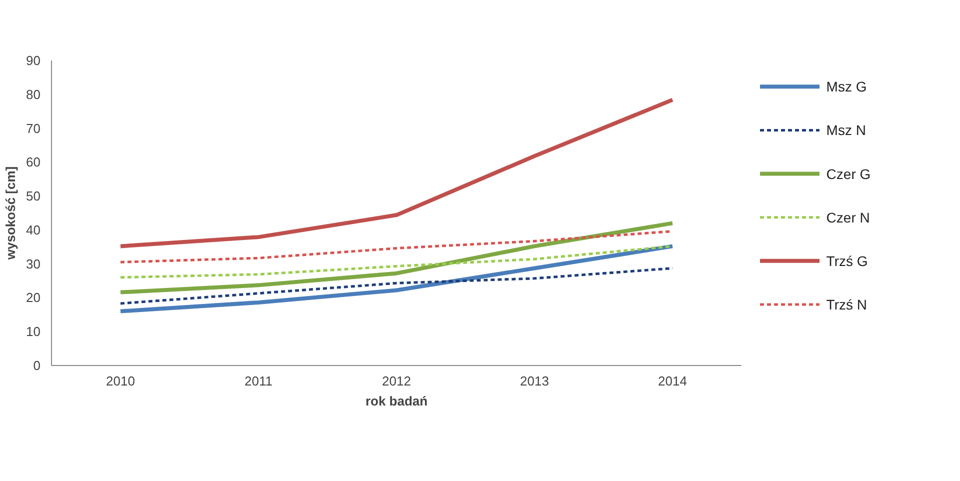  What do you see at coordinates (33, 94) in the screenshot?
I see `y-tick-label: 80` at bounding box center [33, 94].